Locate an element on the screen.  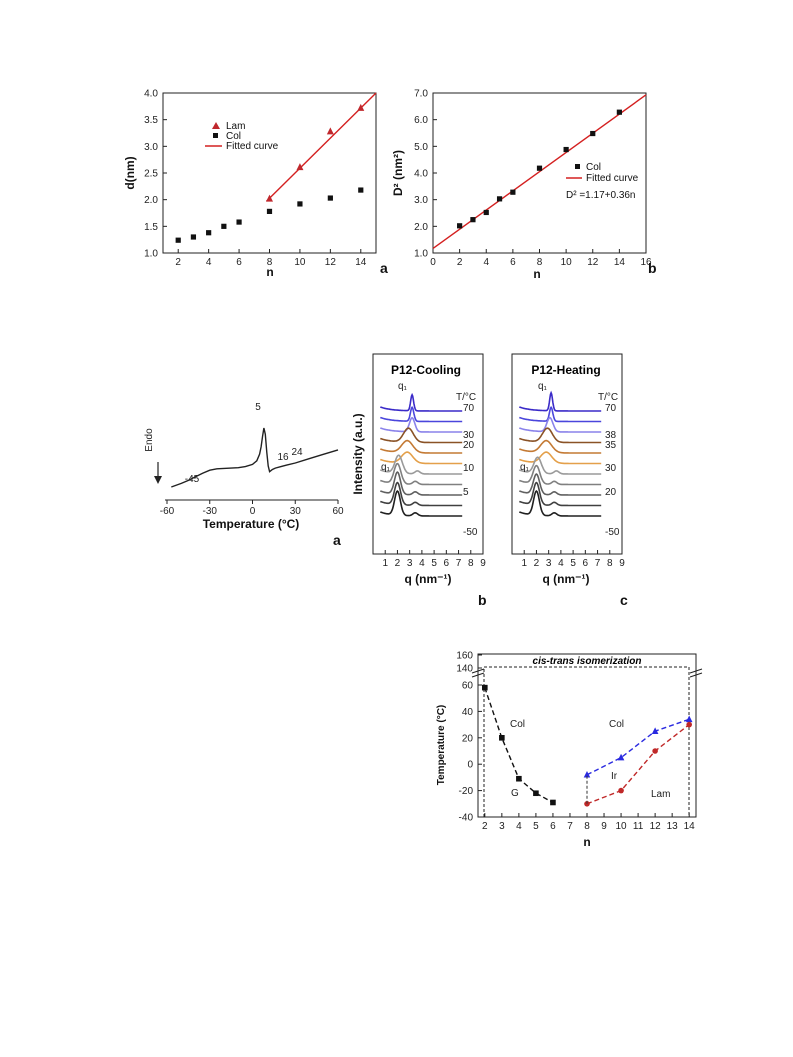
legend-triangle-icon is located at coordinates (216, 125).